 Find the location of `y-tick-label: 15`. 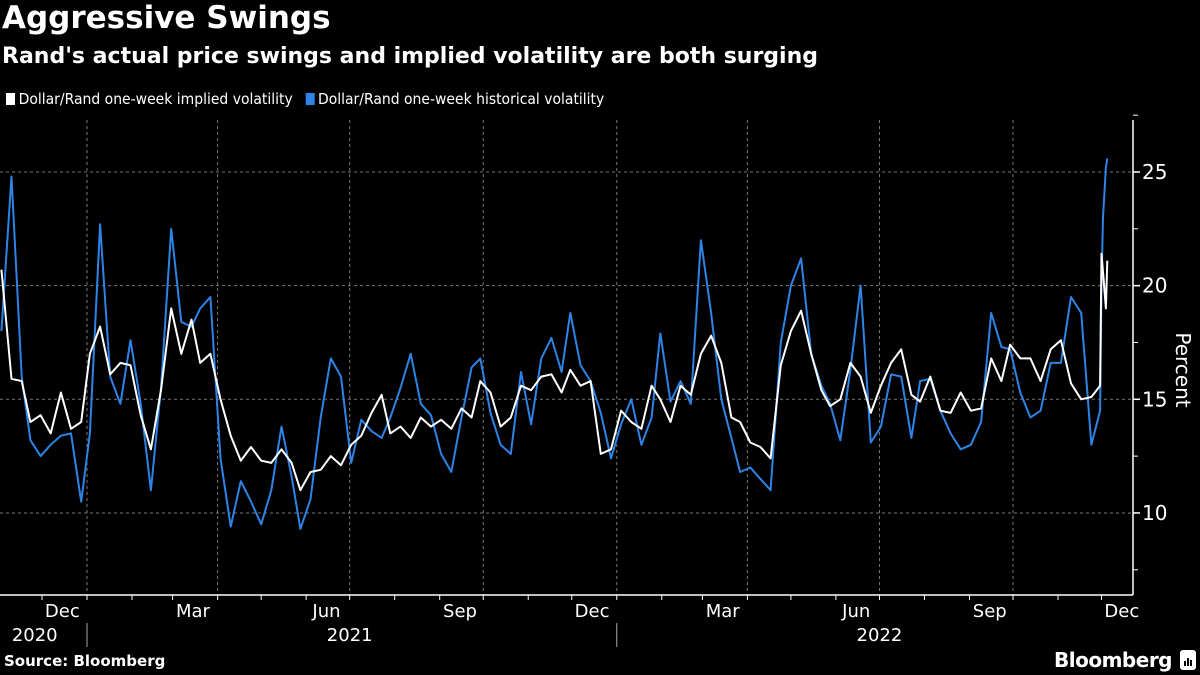

y-tick-label: 15 is located at coordinates (1154, 399).